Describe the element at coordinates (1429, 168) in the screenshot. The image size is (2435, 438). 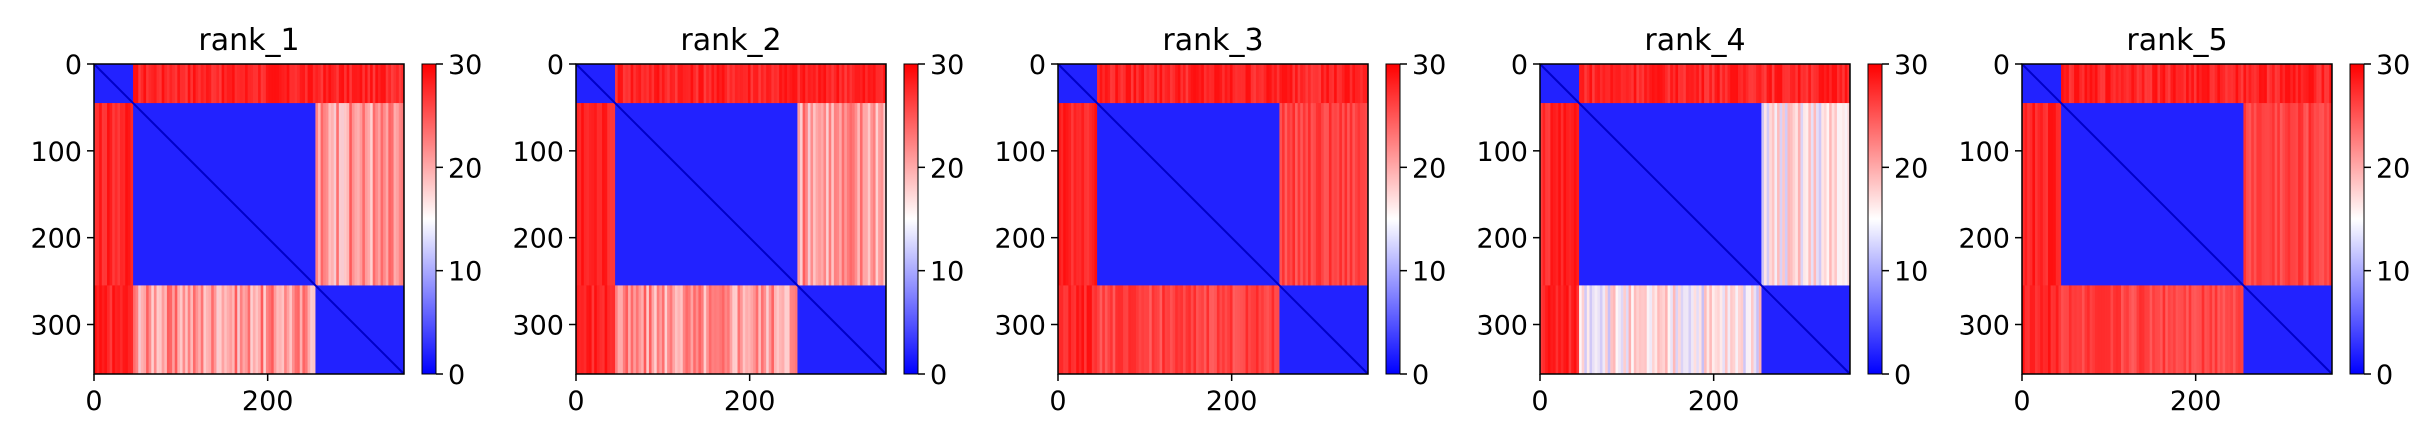
I see `colorbar-tick-label: 20` at that location.